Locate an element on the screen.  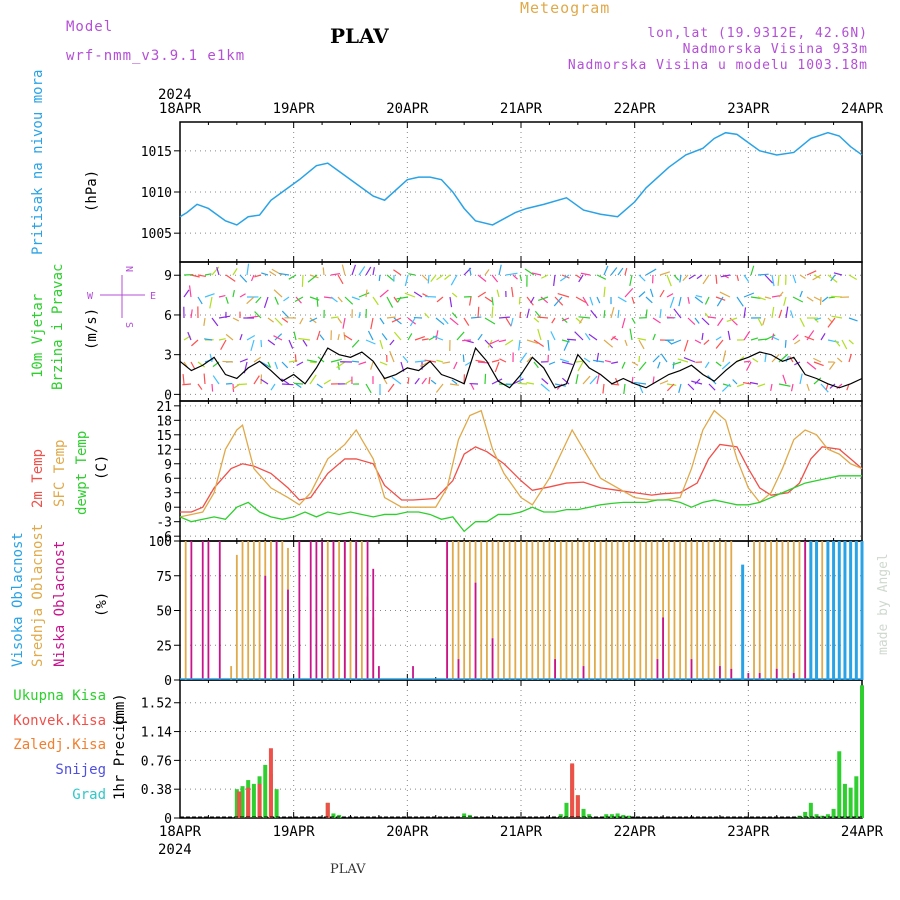
x-tick-label-bottom: 21APR is located at coordinates (521, 832).